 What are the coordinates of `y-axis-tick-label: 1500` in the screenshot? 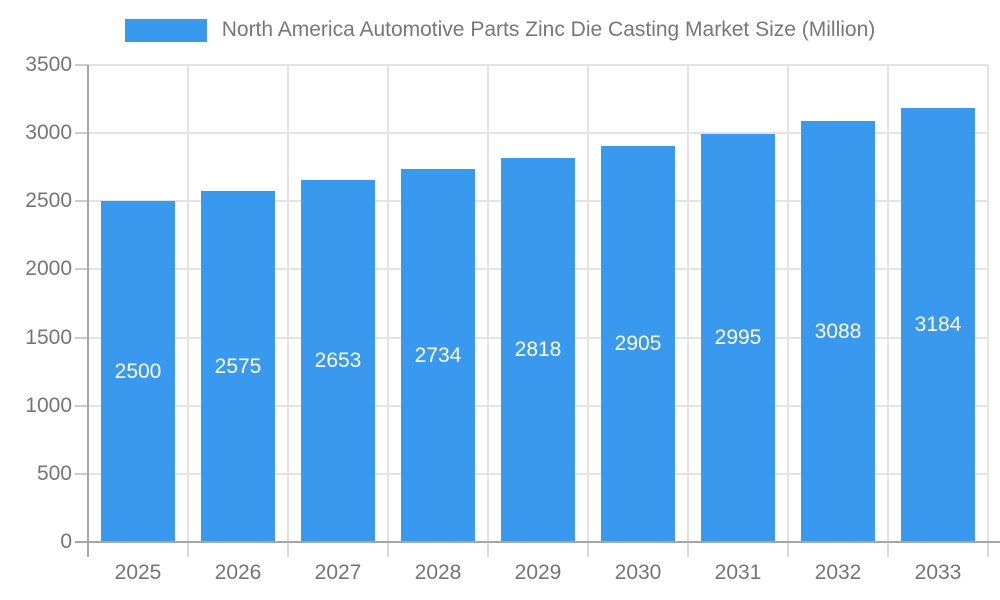 It's located at (48, 337).